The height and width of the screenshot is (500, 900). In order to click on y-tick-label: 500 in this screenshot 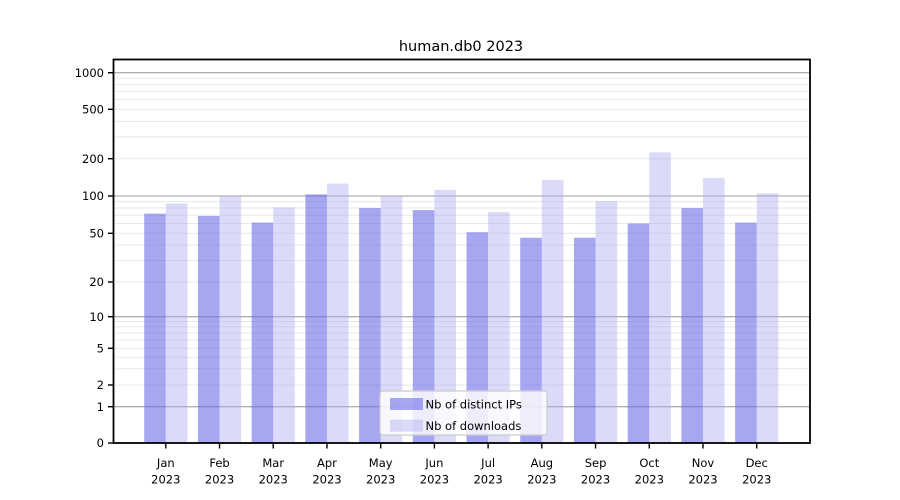, I will do `click(93, 110)`.